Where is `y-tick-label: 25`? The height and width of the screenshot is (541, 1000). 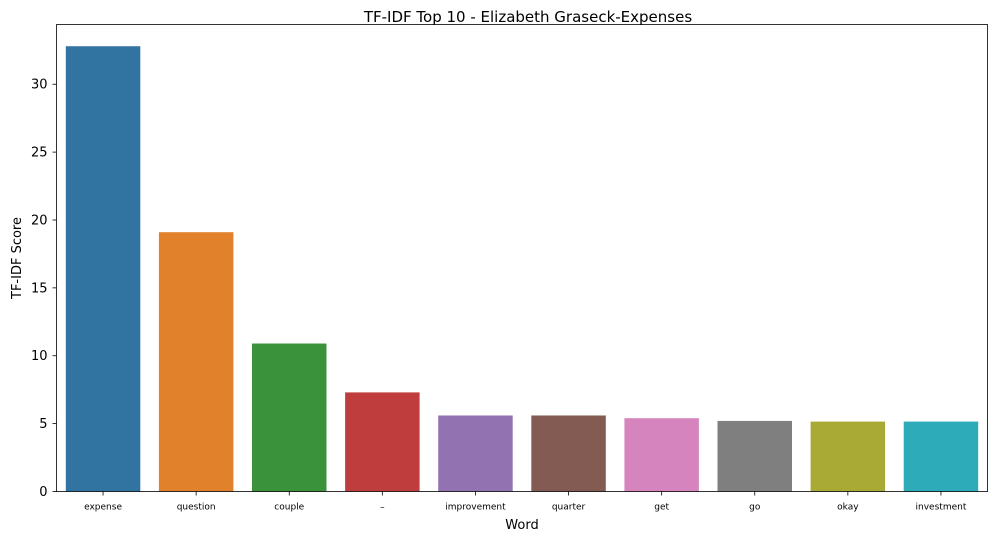 y-tick-label: 25 is located at coordinates (39, 153).